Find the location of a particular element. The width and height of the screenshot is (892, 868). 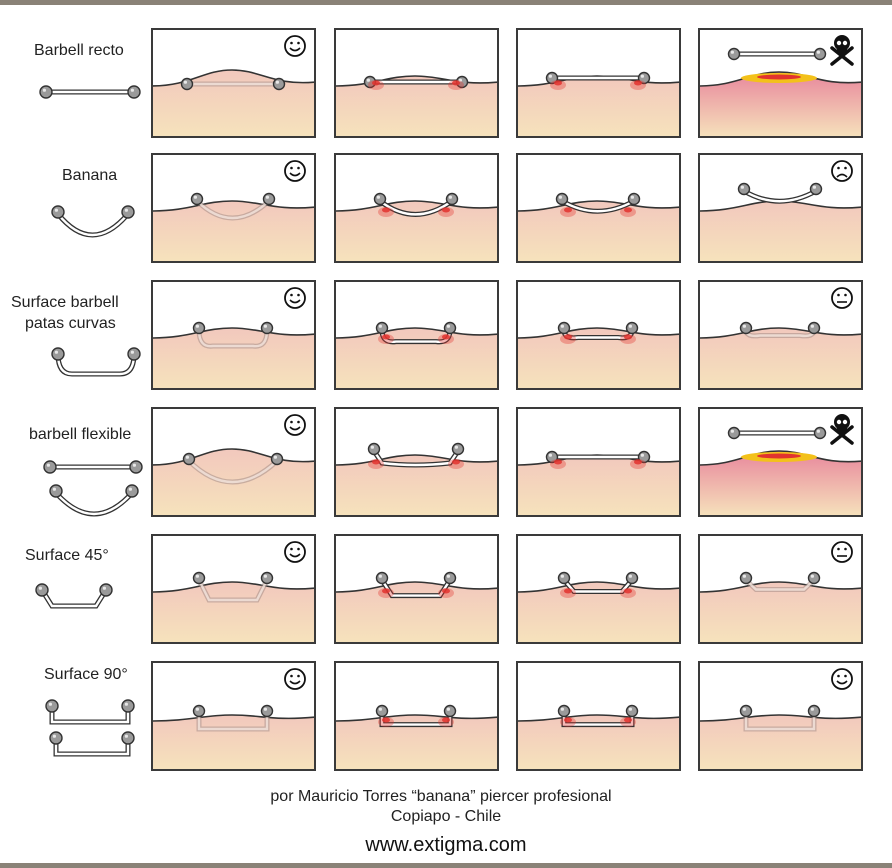

row-label-4-line-1: barbell flexible is located at coordinates (80, 434).